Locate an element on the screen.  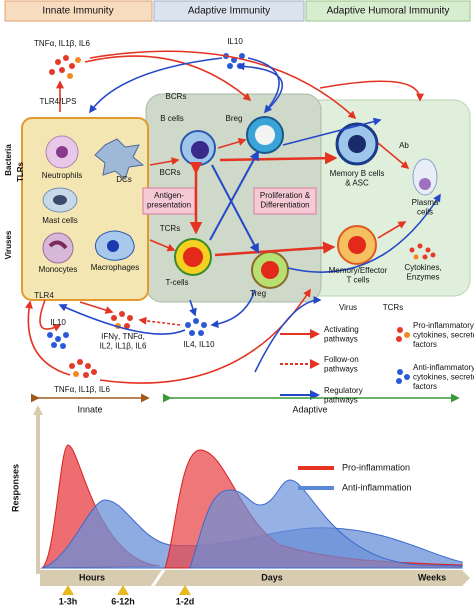
adaptive-label: Adaptive is located at coordinates (309, 409).